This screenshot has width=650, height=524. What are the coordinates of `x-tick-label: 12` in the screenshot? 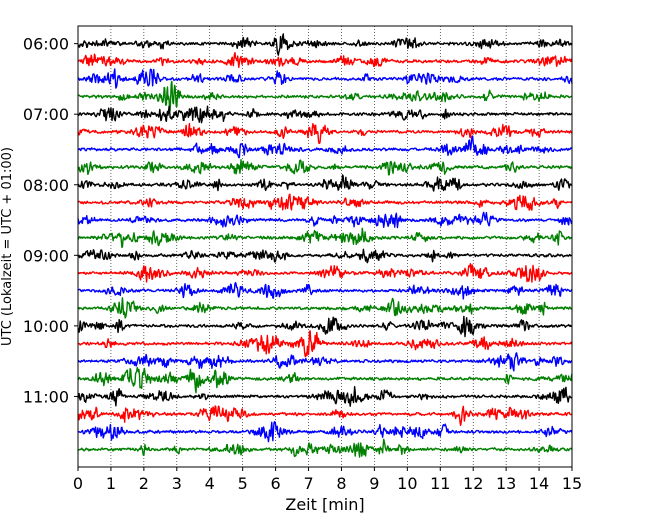 It's located at (473, 483).